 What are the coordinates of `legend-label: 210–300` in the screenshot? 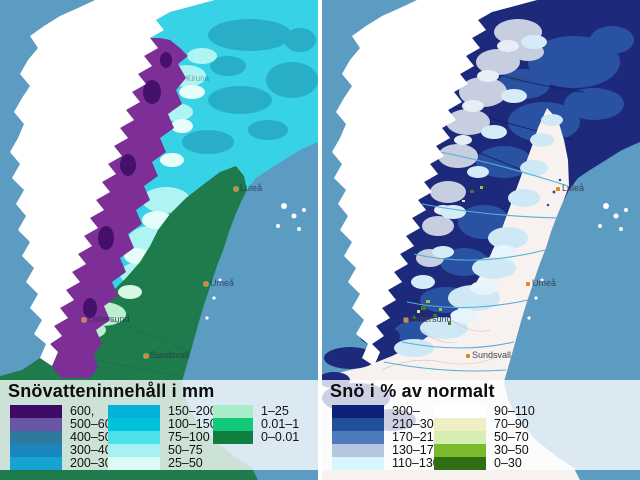 It's located at (416, 424).